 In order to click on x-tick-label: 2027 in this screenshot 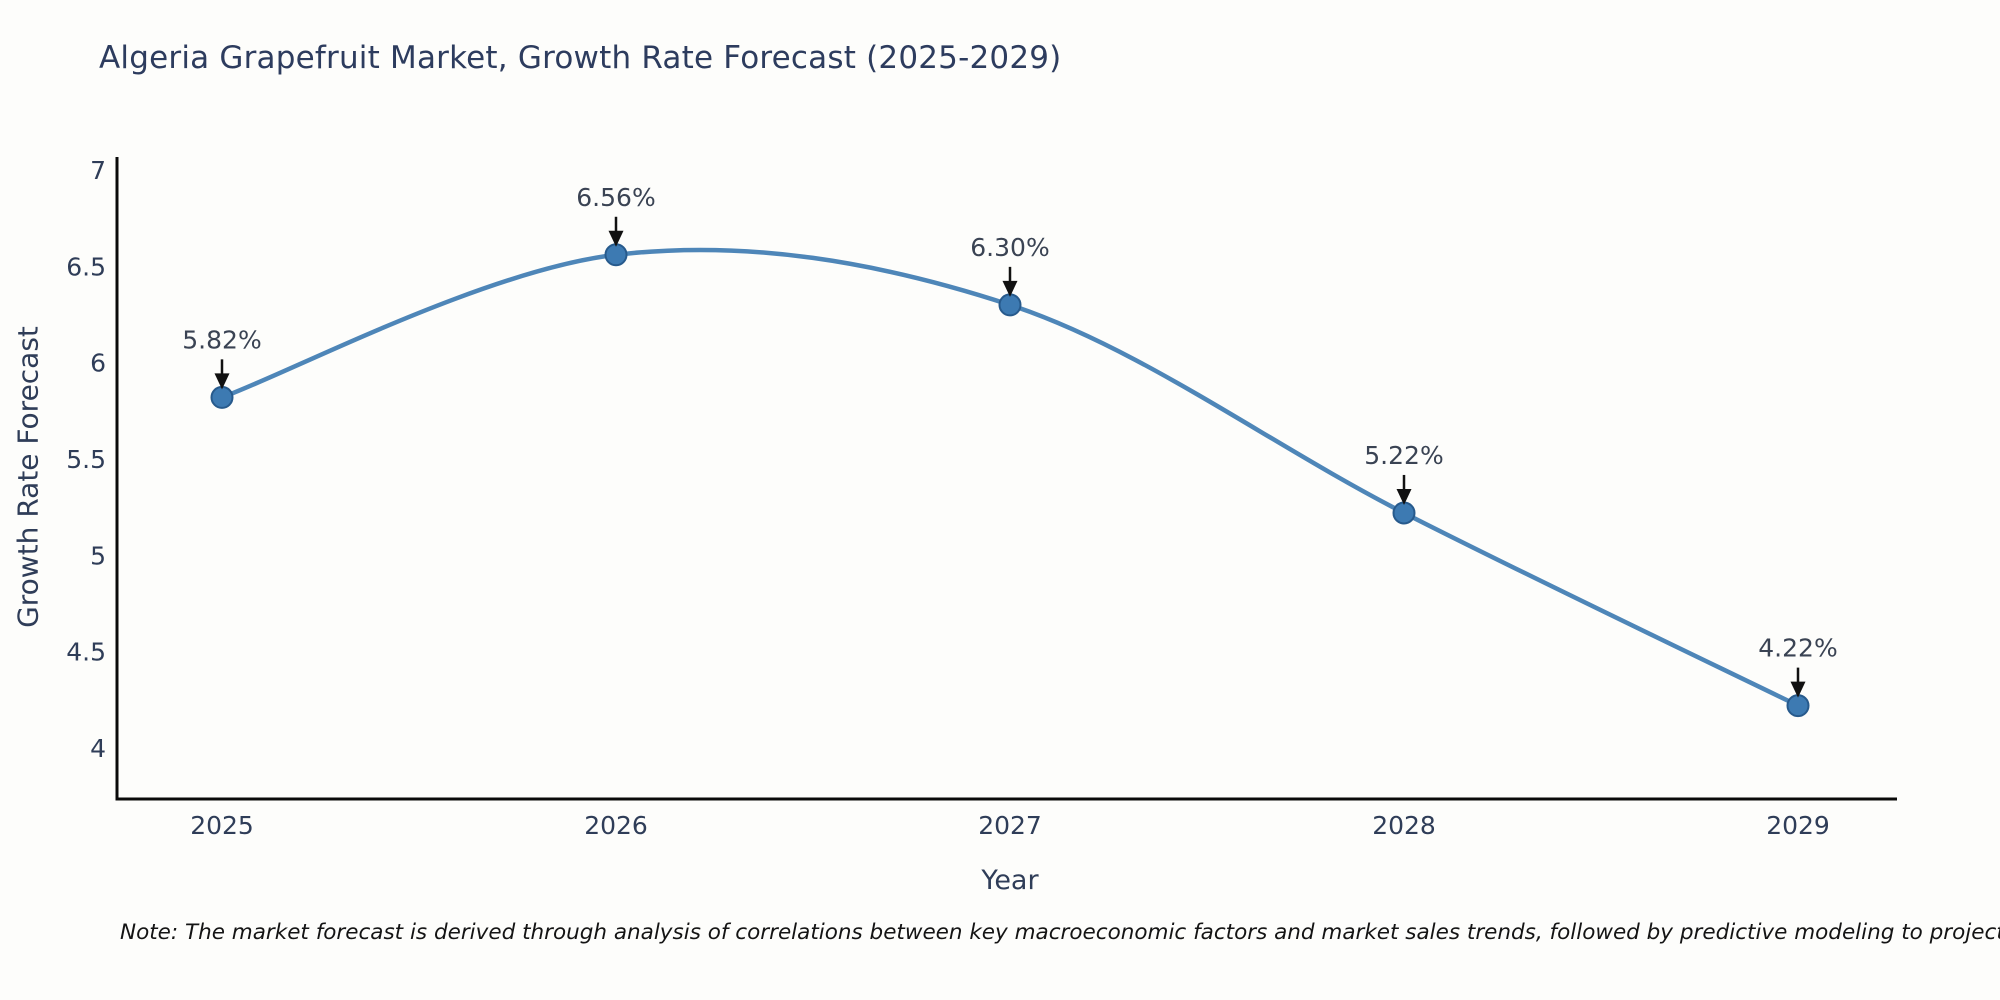, I will do `click(1010, 825)`.